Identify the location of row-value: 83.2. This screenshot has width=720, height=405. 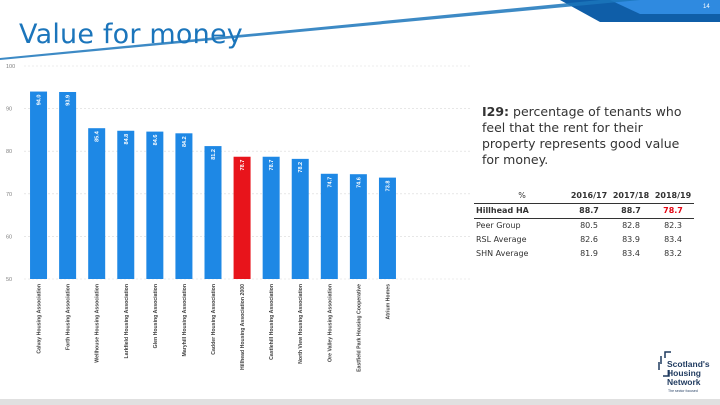
(673, 253).